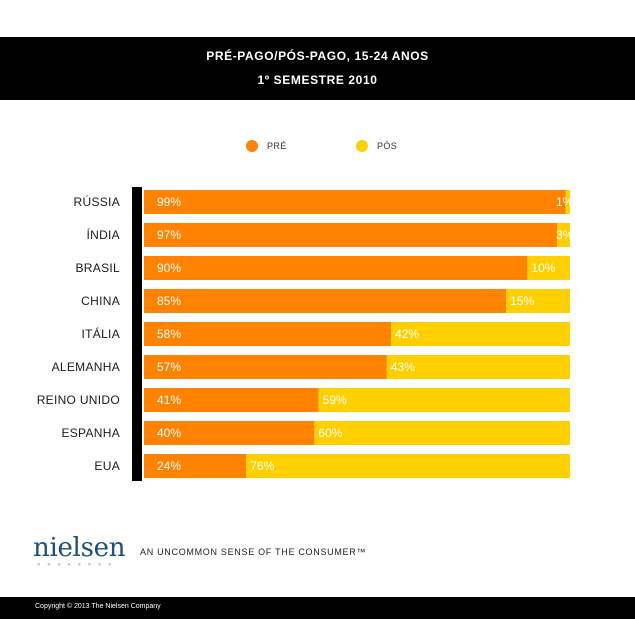  What do you see at coordinates (103, 234) in the screenshot?
I see `category-label: ÍNDIA` at bounding box center [103, 234].